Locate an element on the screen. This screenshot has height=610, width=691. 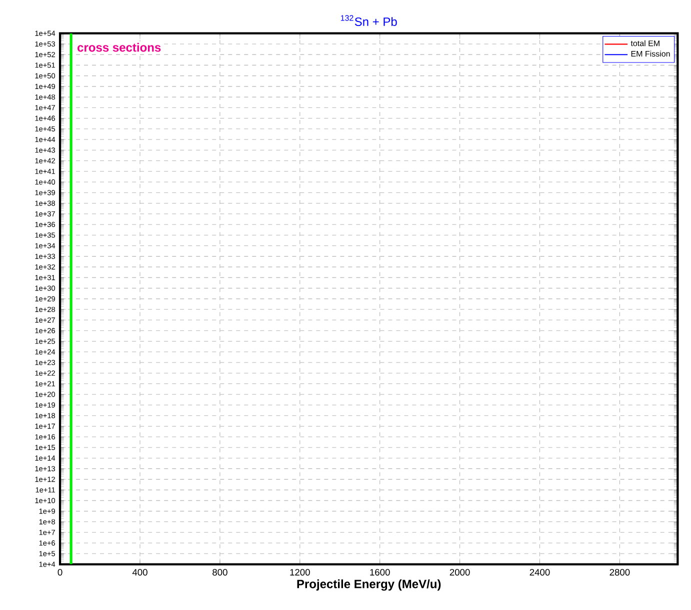
x-tick-label: 1600 is located at coordinates (380, 572).